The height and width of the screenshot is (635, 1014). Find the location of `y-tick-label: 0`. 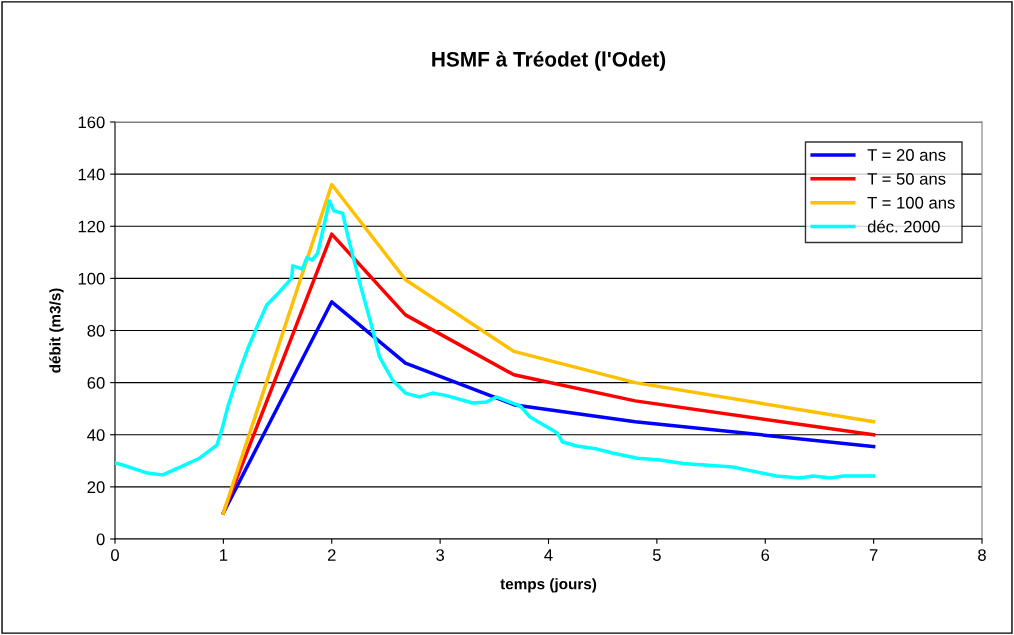

y-tick-label: 0 is located at coordinates (100, 539).